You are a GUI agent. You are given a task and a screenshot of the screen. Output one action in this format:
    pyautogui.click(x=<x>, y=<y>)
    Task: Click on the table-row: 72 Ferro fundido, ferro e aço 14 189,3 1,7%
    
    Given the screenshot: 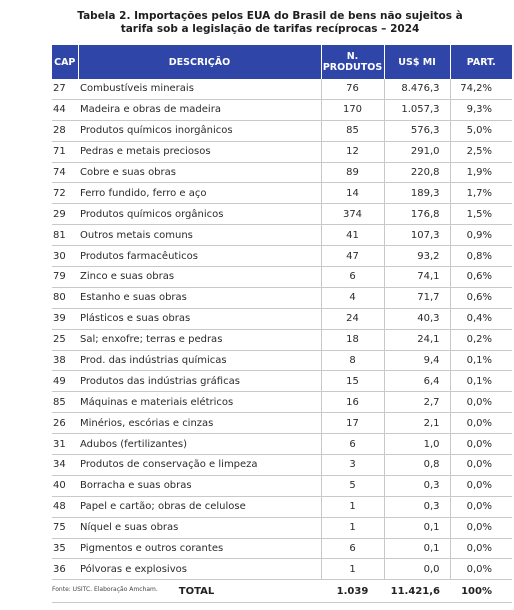 What is the action you would take?
    pyautogui.click(x=282, y=193)
    